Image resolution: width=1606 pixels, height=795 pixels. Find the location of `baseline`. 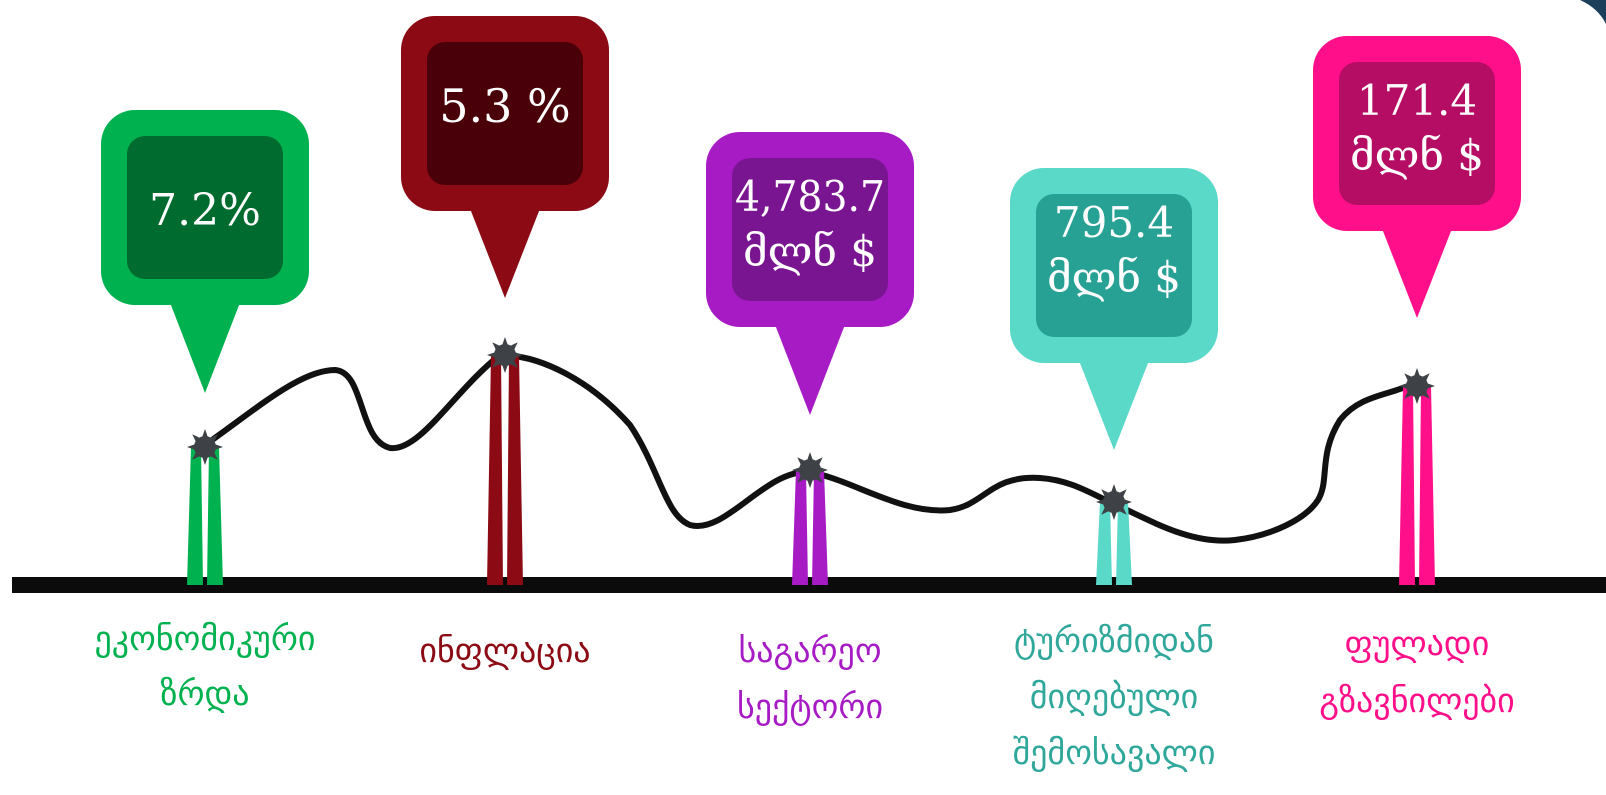

baseline is located at coordinates (809, 585).